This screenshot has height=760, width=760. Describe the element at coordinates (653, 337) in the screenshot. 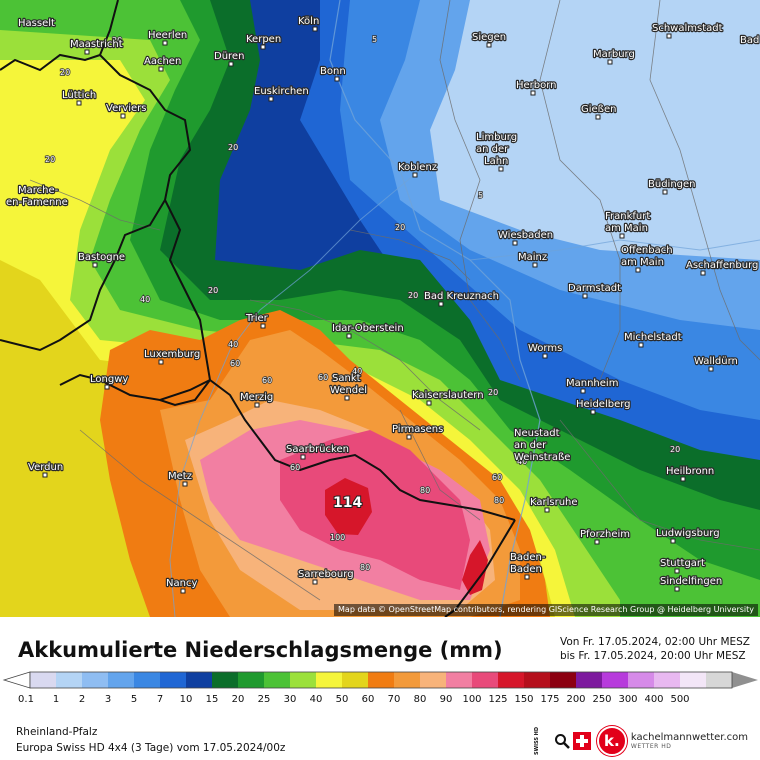

I see `city-label-michelstadt: Michelstadt` at that location.